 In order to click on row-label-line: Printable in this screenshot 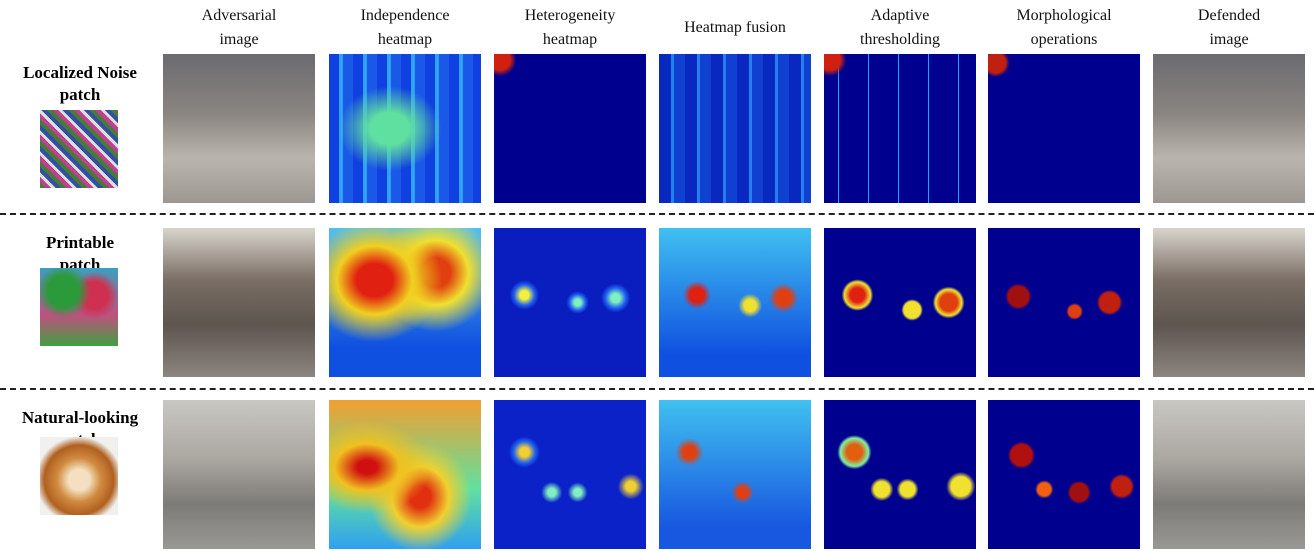, I will do `click(80, 242)`.